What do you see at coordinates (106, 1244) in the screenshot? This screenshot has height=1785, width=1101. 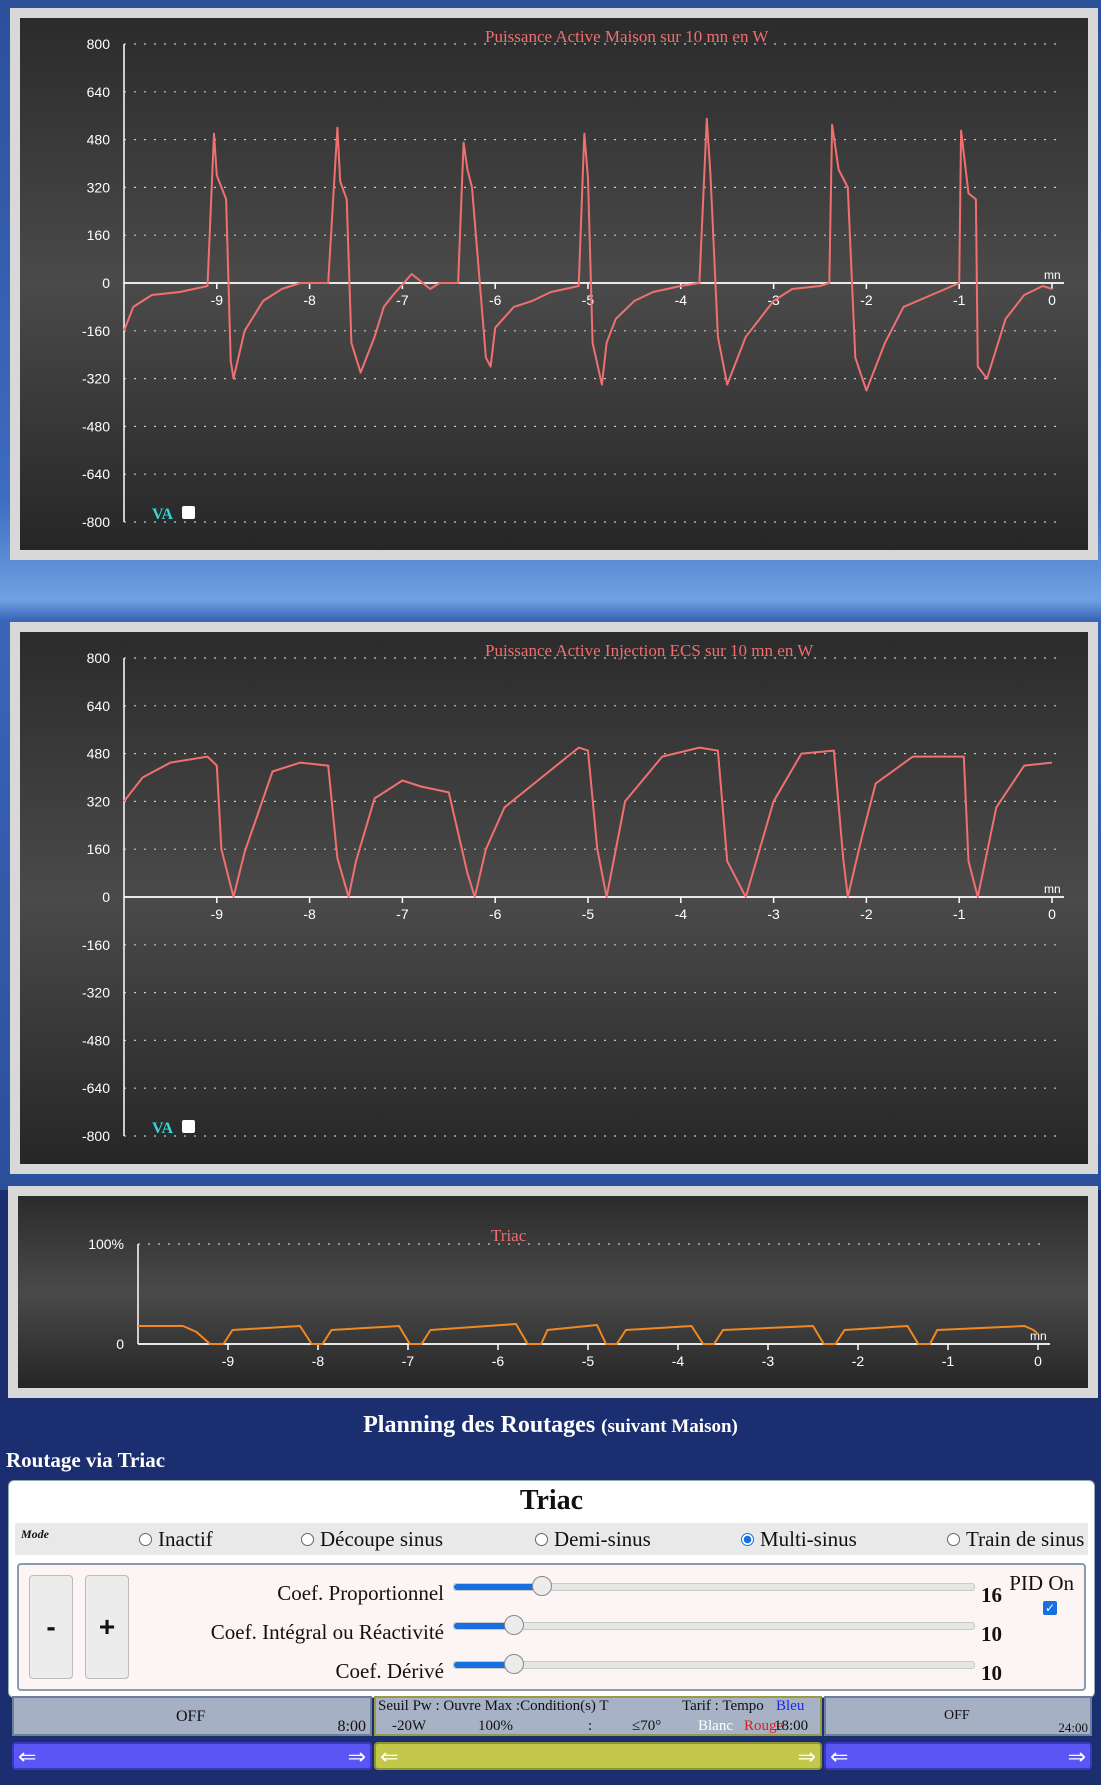 I see `y-tick-label: 100%` at bounding box center [106, 1244].